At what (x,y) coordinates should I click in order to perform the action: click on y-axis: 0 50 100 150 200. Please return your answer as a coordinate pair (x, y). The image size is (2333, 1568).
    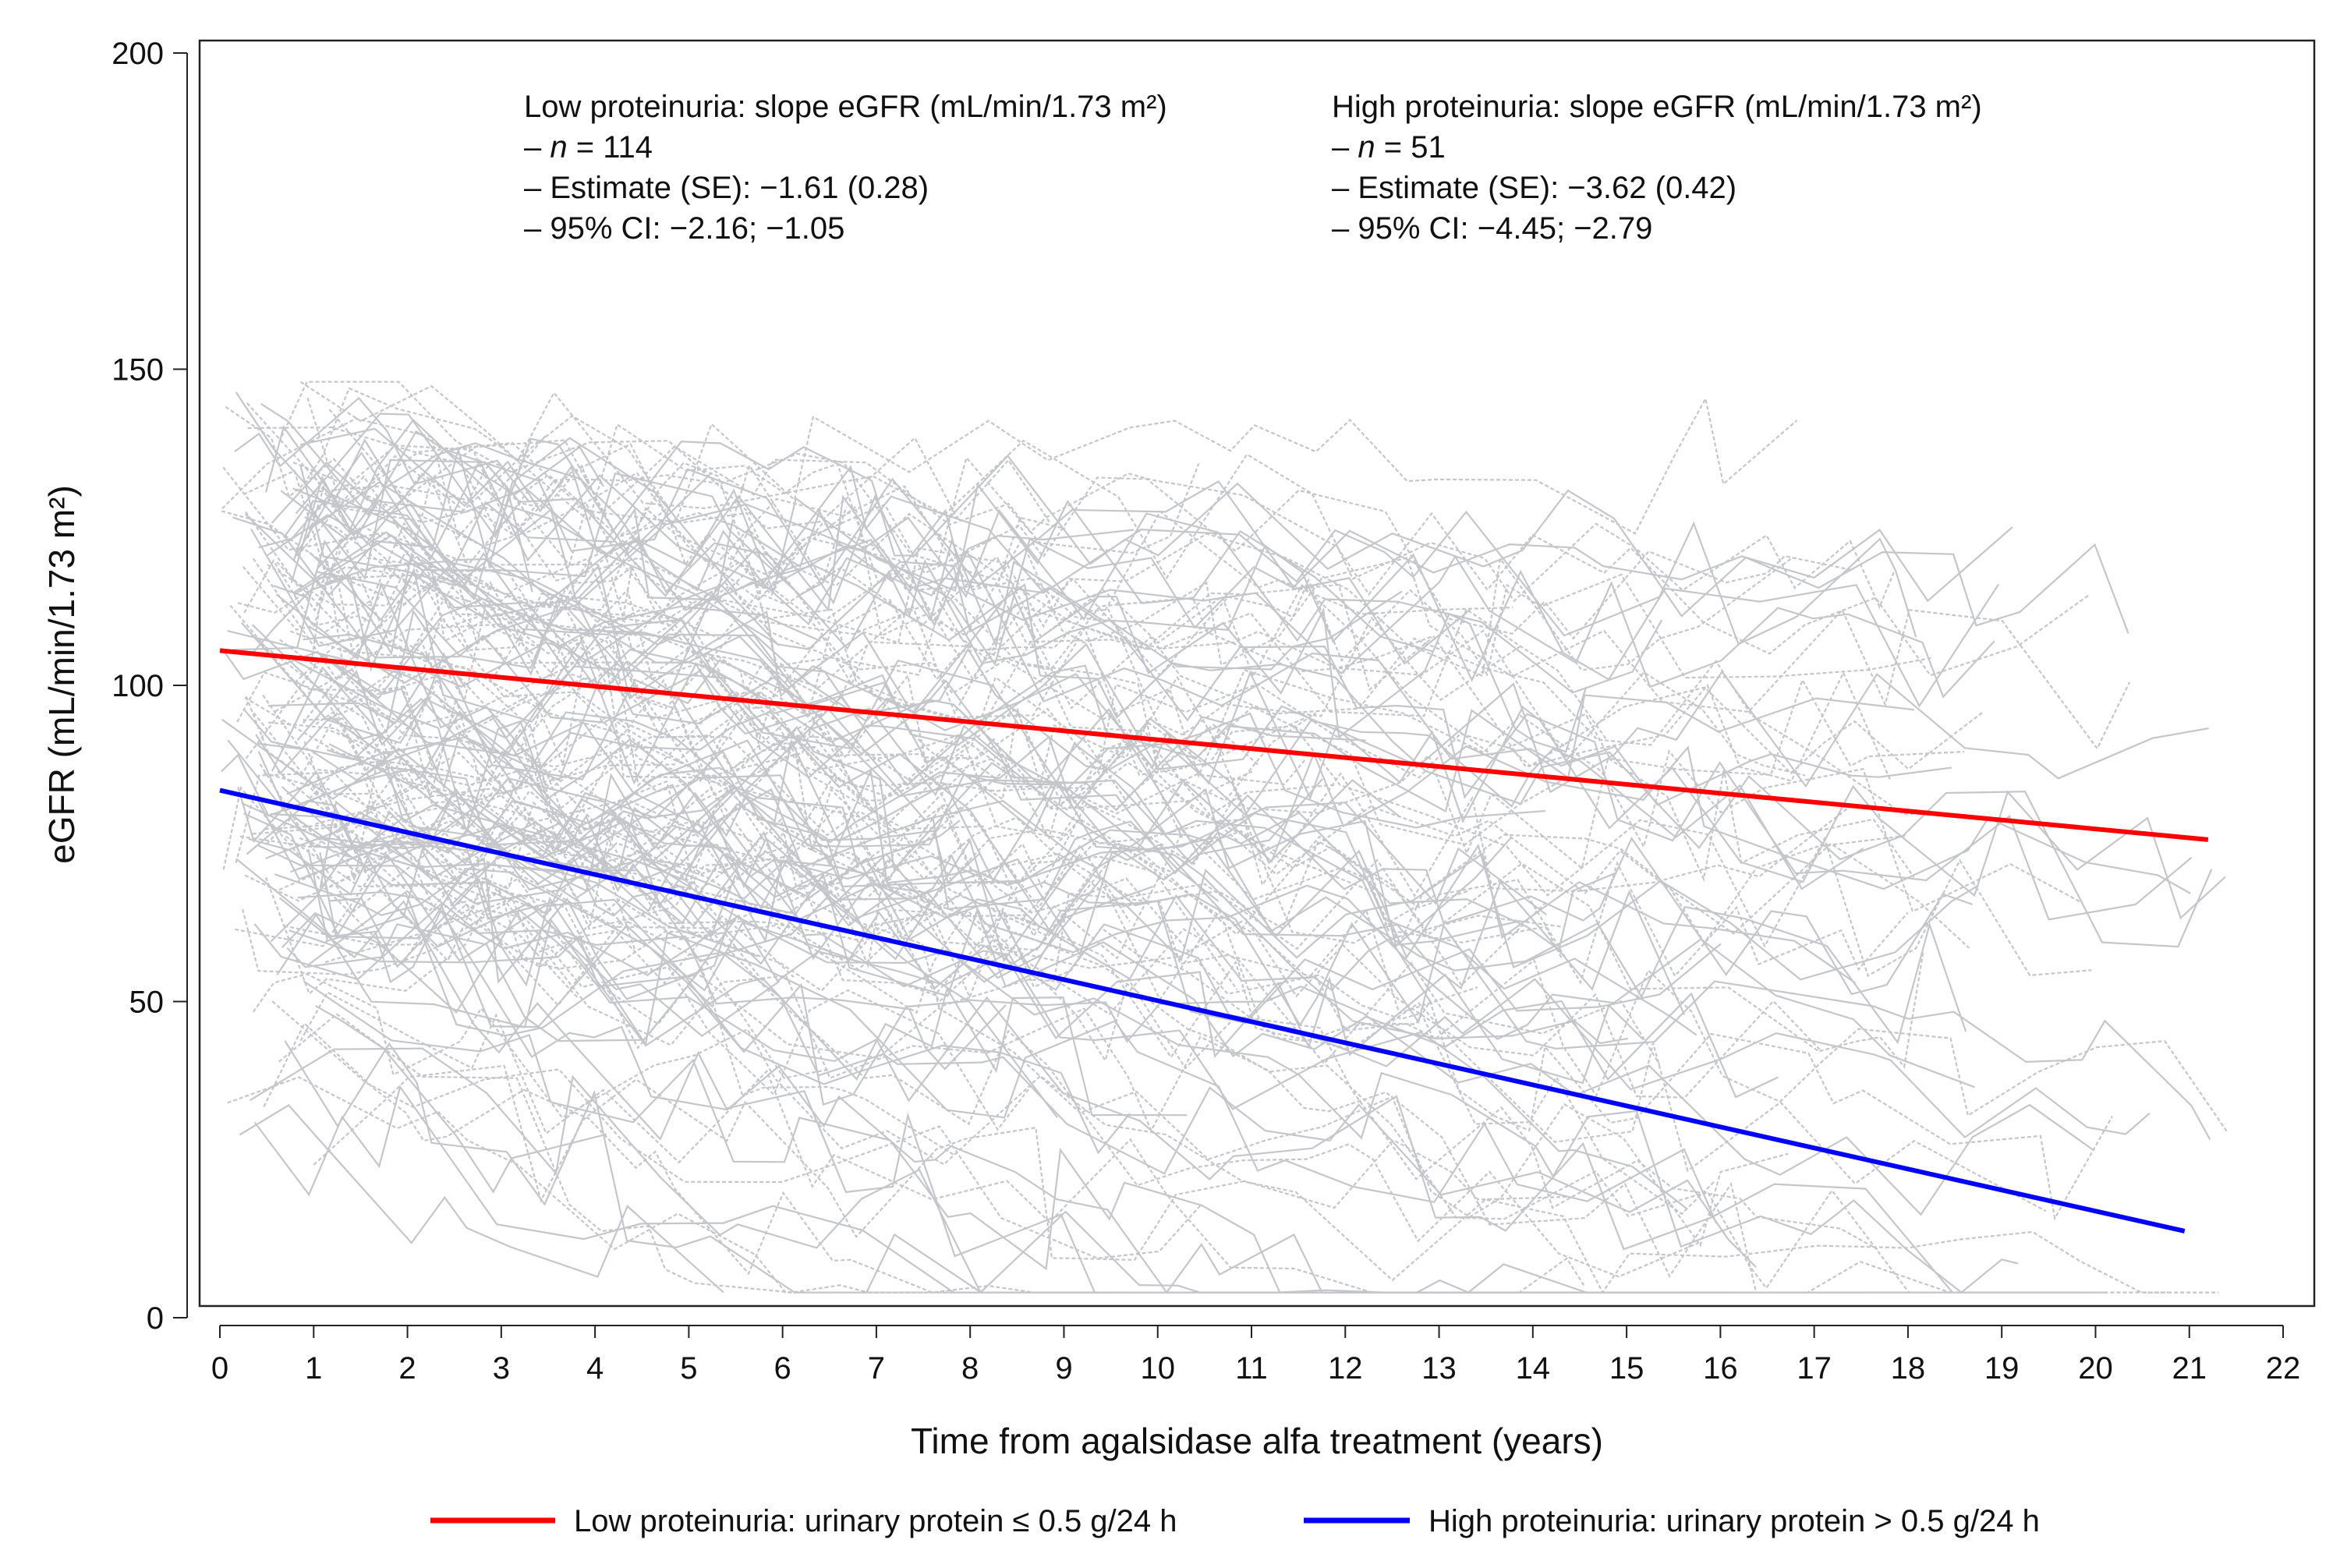
    Looking at the image, I should click on (150, 686).